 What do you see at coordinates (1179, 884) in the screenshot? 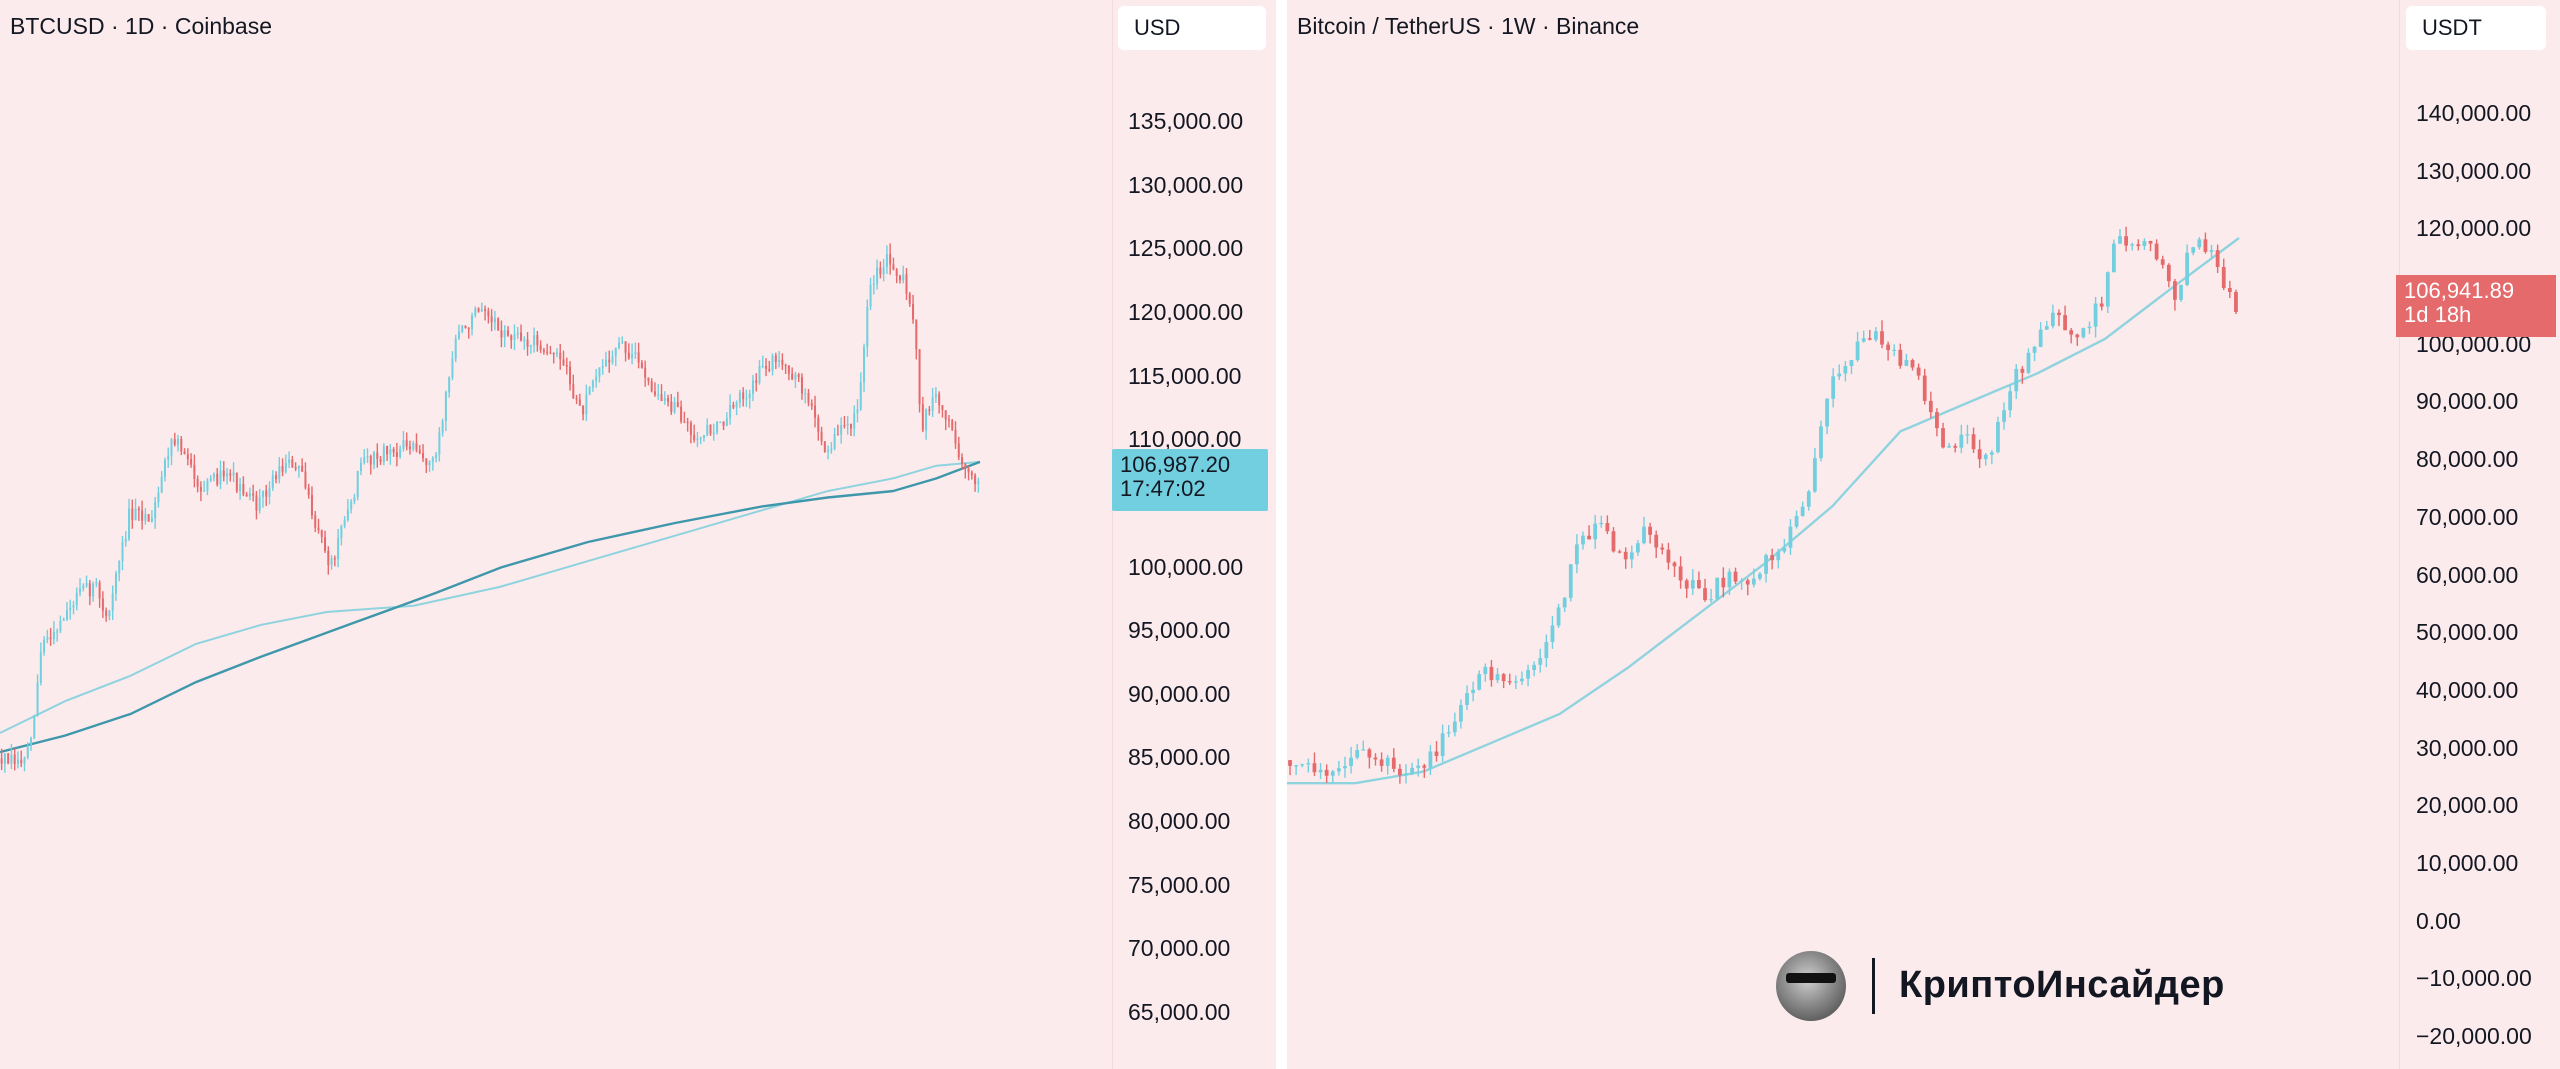
I see `price-tick-label: 75,000.00` at bounding box center [1179, 884].